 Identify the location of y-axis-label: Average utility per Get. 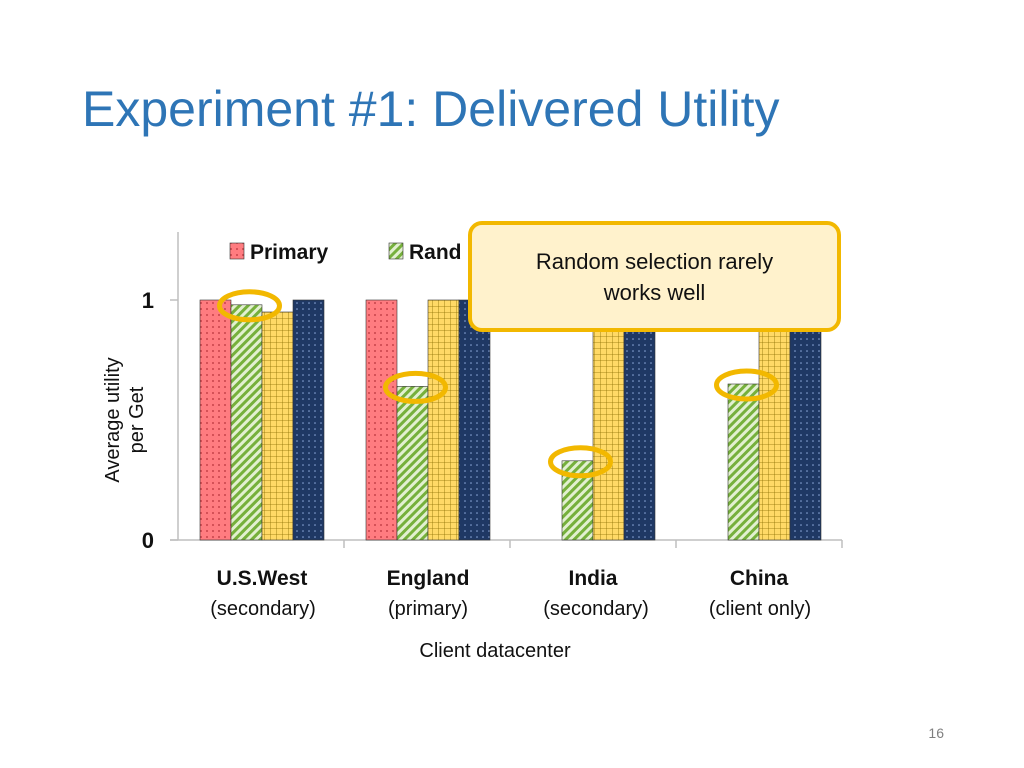
(125, 419).